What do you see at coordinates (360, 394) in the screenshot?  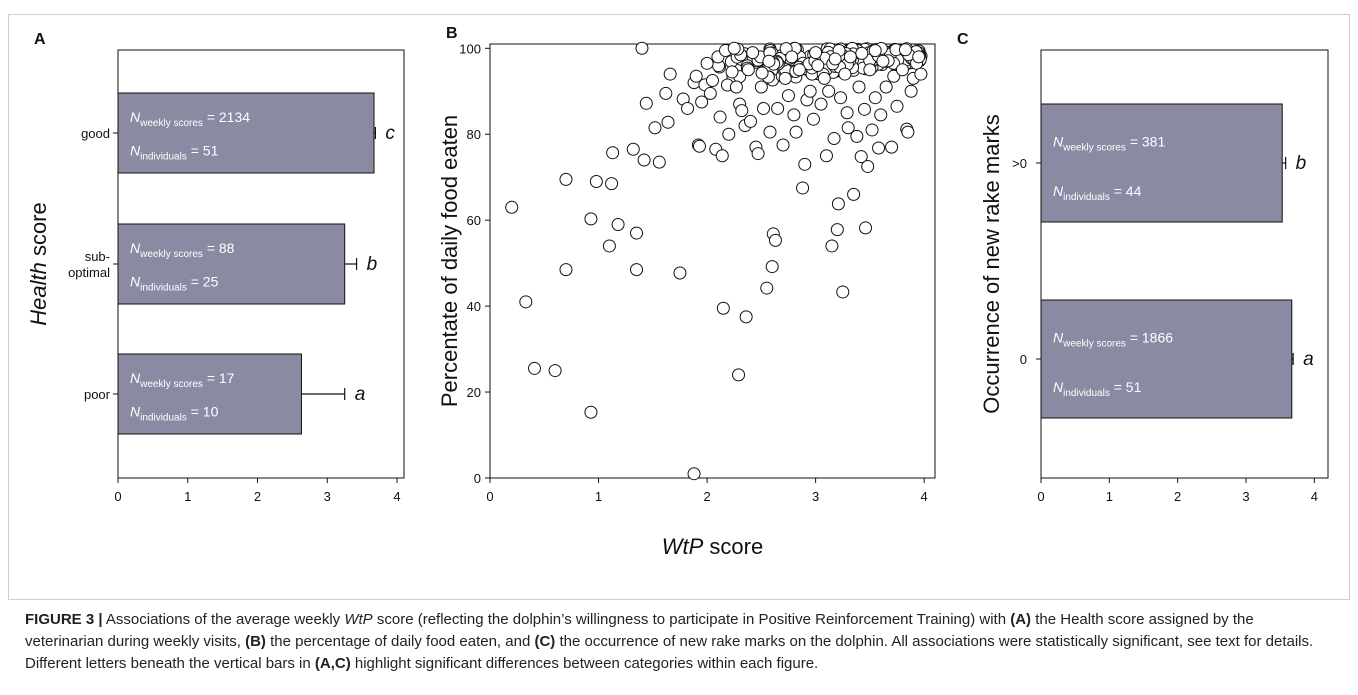 I see `significance-letter: a` at bounding box center [360, 394].